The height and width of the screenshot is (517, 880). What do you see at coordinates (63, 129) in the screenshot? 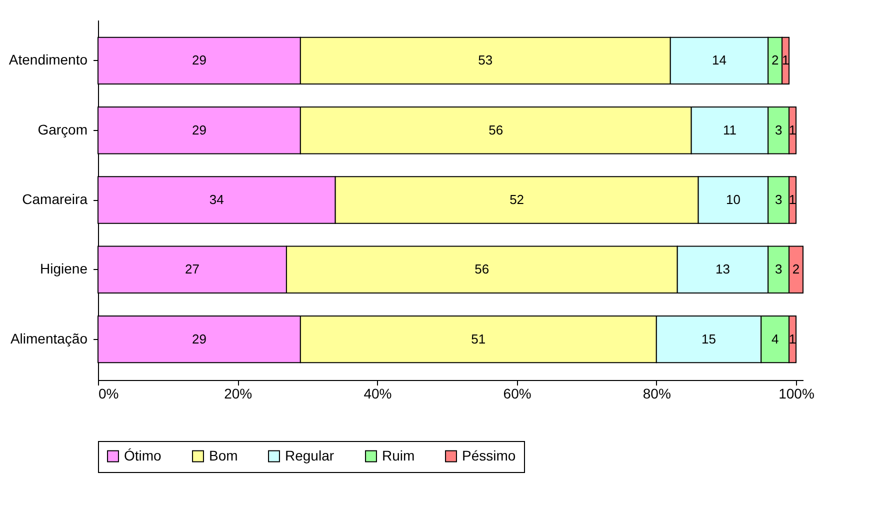
I see `y-tick-label: Garçom` at bounding box center [63, 129].